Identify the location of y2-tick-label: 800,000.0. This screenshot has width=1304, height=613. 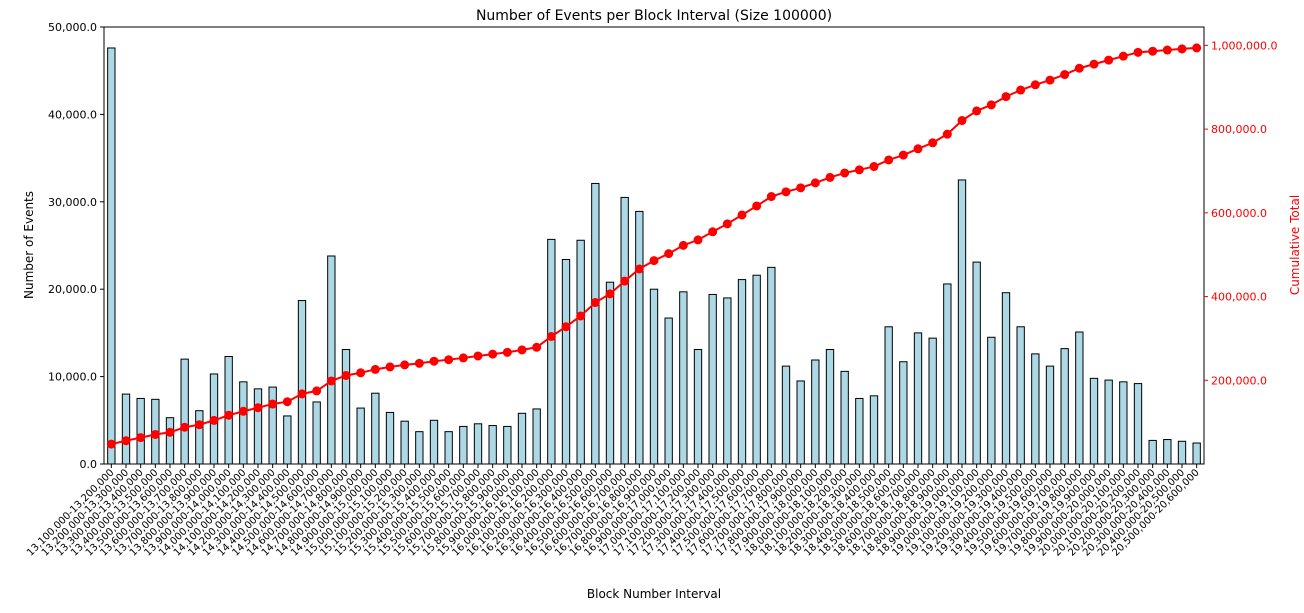
(1239, 129).